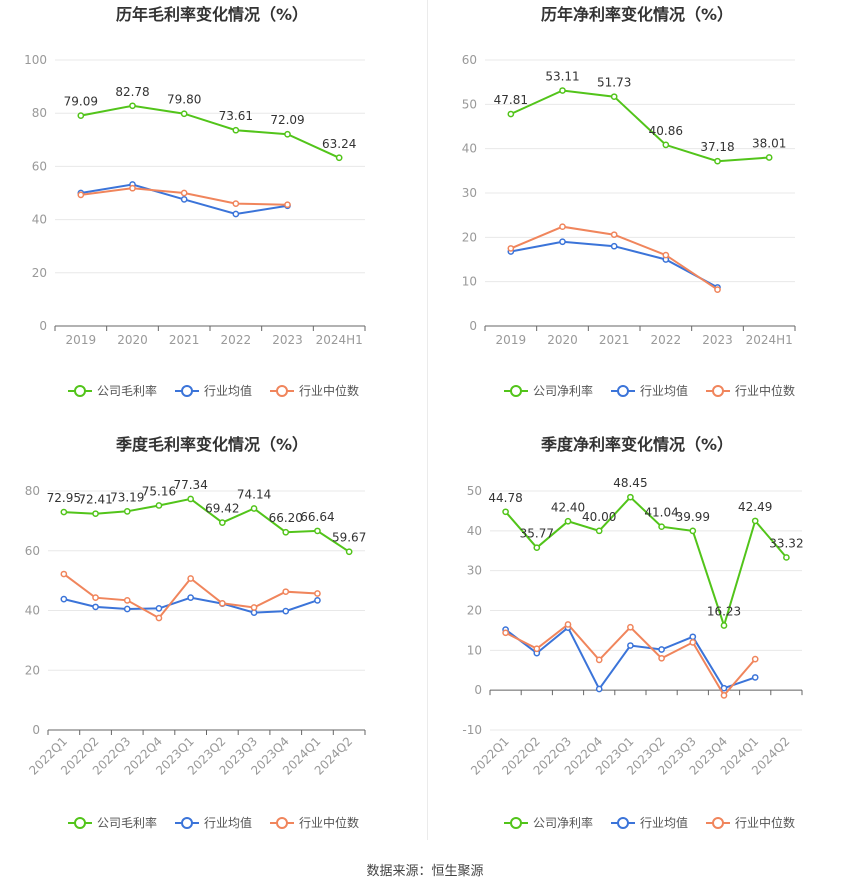 The width and height of the screenshot is (850, 891). I want to click on data-label: 79.09, so click(81, 102).